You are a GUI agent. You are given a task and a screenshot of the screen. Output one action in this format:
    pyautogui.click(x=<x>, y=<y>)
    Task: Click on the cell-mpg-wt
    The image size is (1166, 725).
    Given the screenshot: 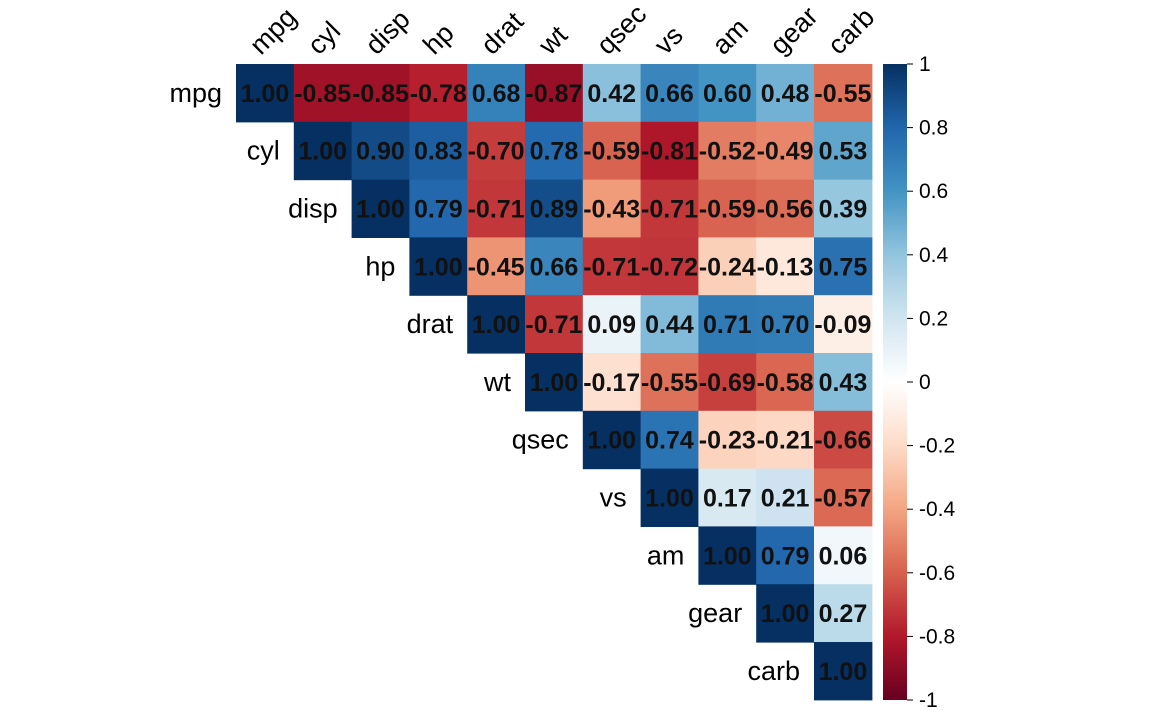 What is the action you would take?
    pyautogui.click(x=554, y=93)
    